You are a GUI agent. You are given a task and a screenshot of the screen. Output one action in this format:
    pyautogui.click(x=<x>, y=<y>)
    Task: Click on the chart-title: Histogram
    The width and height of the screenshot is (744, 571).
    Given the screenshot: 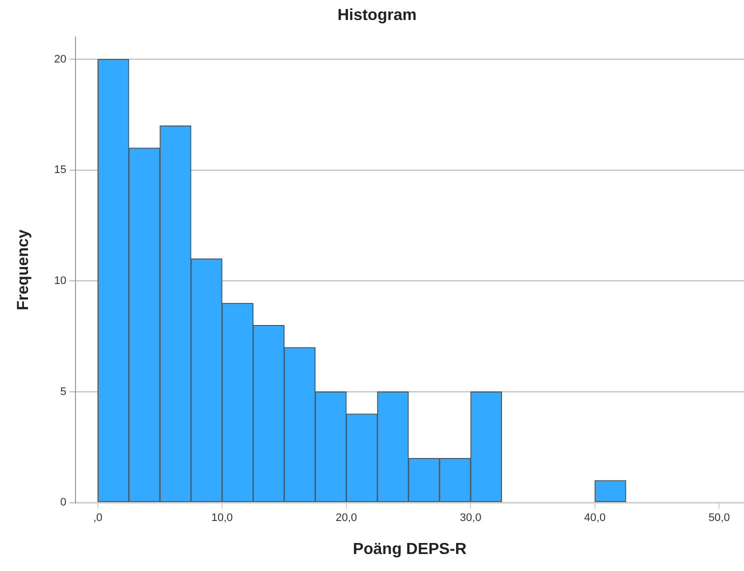 What is the action you would take?
    pyautogui.click(x=377, y=15)
    